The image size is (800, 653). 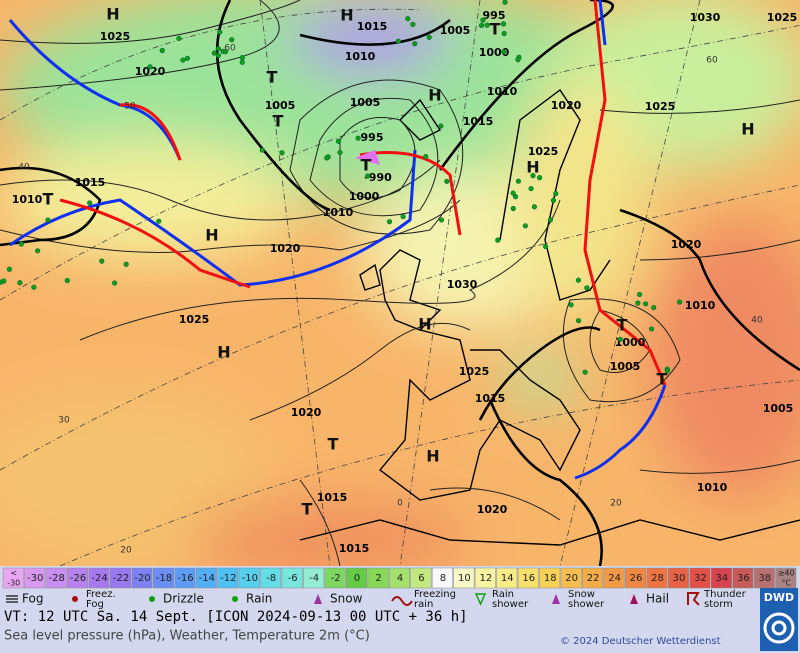 I want to click on isobar-label: 1030, so click(x=705, y=17).